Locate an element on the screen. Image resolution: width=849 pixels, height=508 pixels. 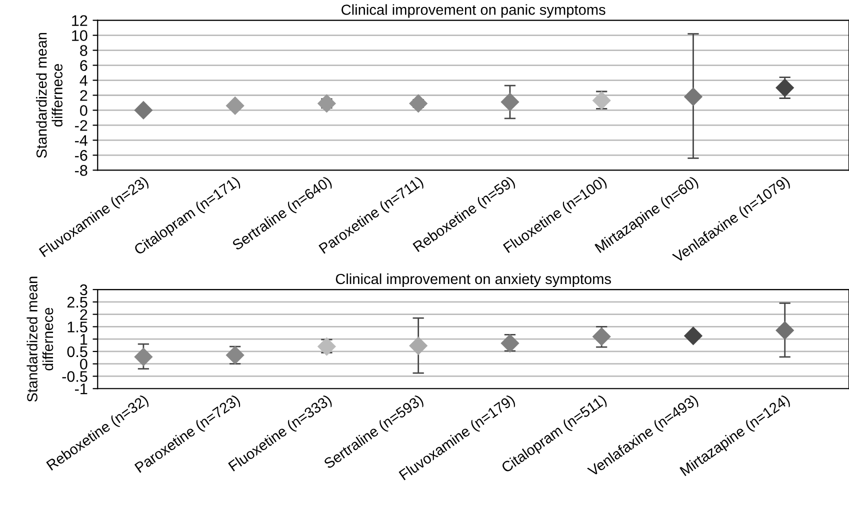
y-tick-label: 2.5 is located at coordinates (77, 302).